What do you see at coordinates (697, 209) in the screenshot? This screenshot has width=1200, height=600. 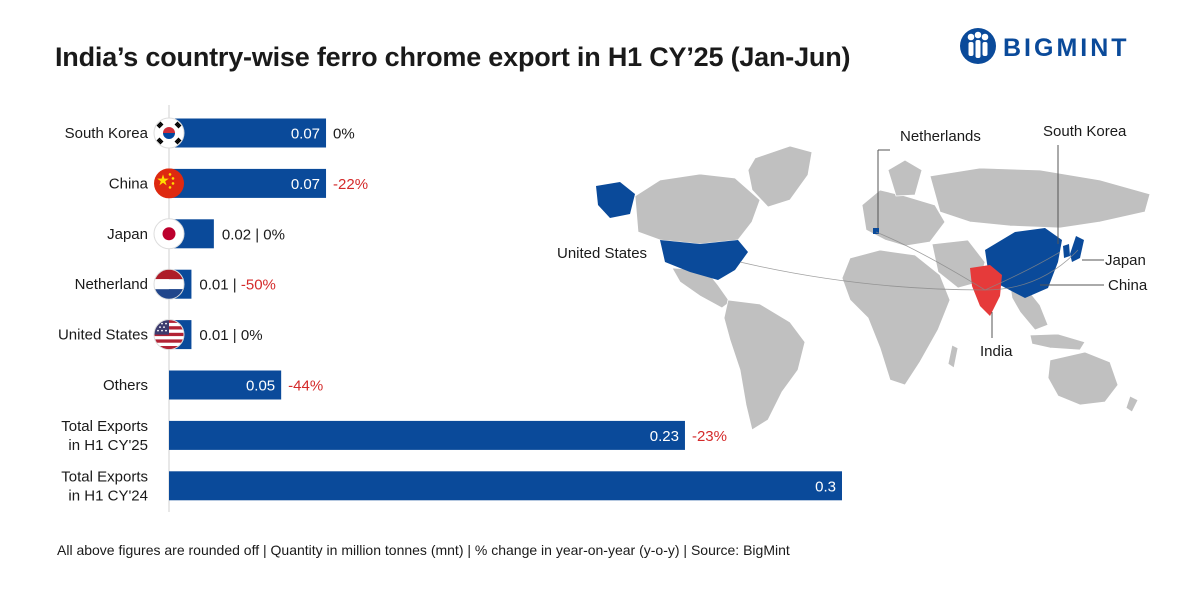 I see `canada-shape` at bounding box center [697, 209].